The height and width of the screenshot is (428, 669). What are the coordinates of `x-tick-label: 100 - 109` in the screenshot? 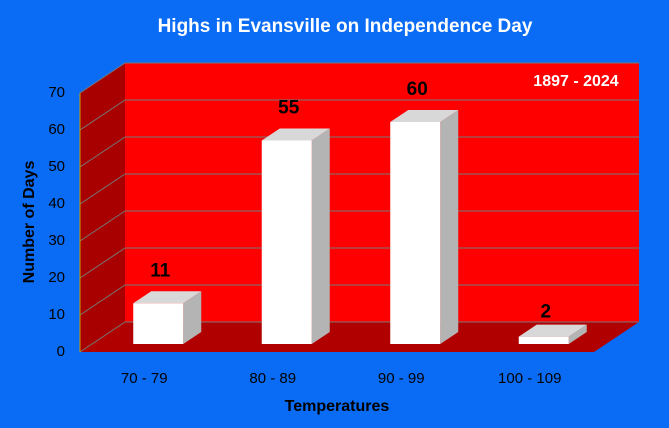 It's located at (529, 378).